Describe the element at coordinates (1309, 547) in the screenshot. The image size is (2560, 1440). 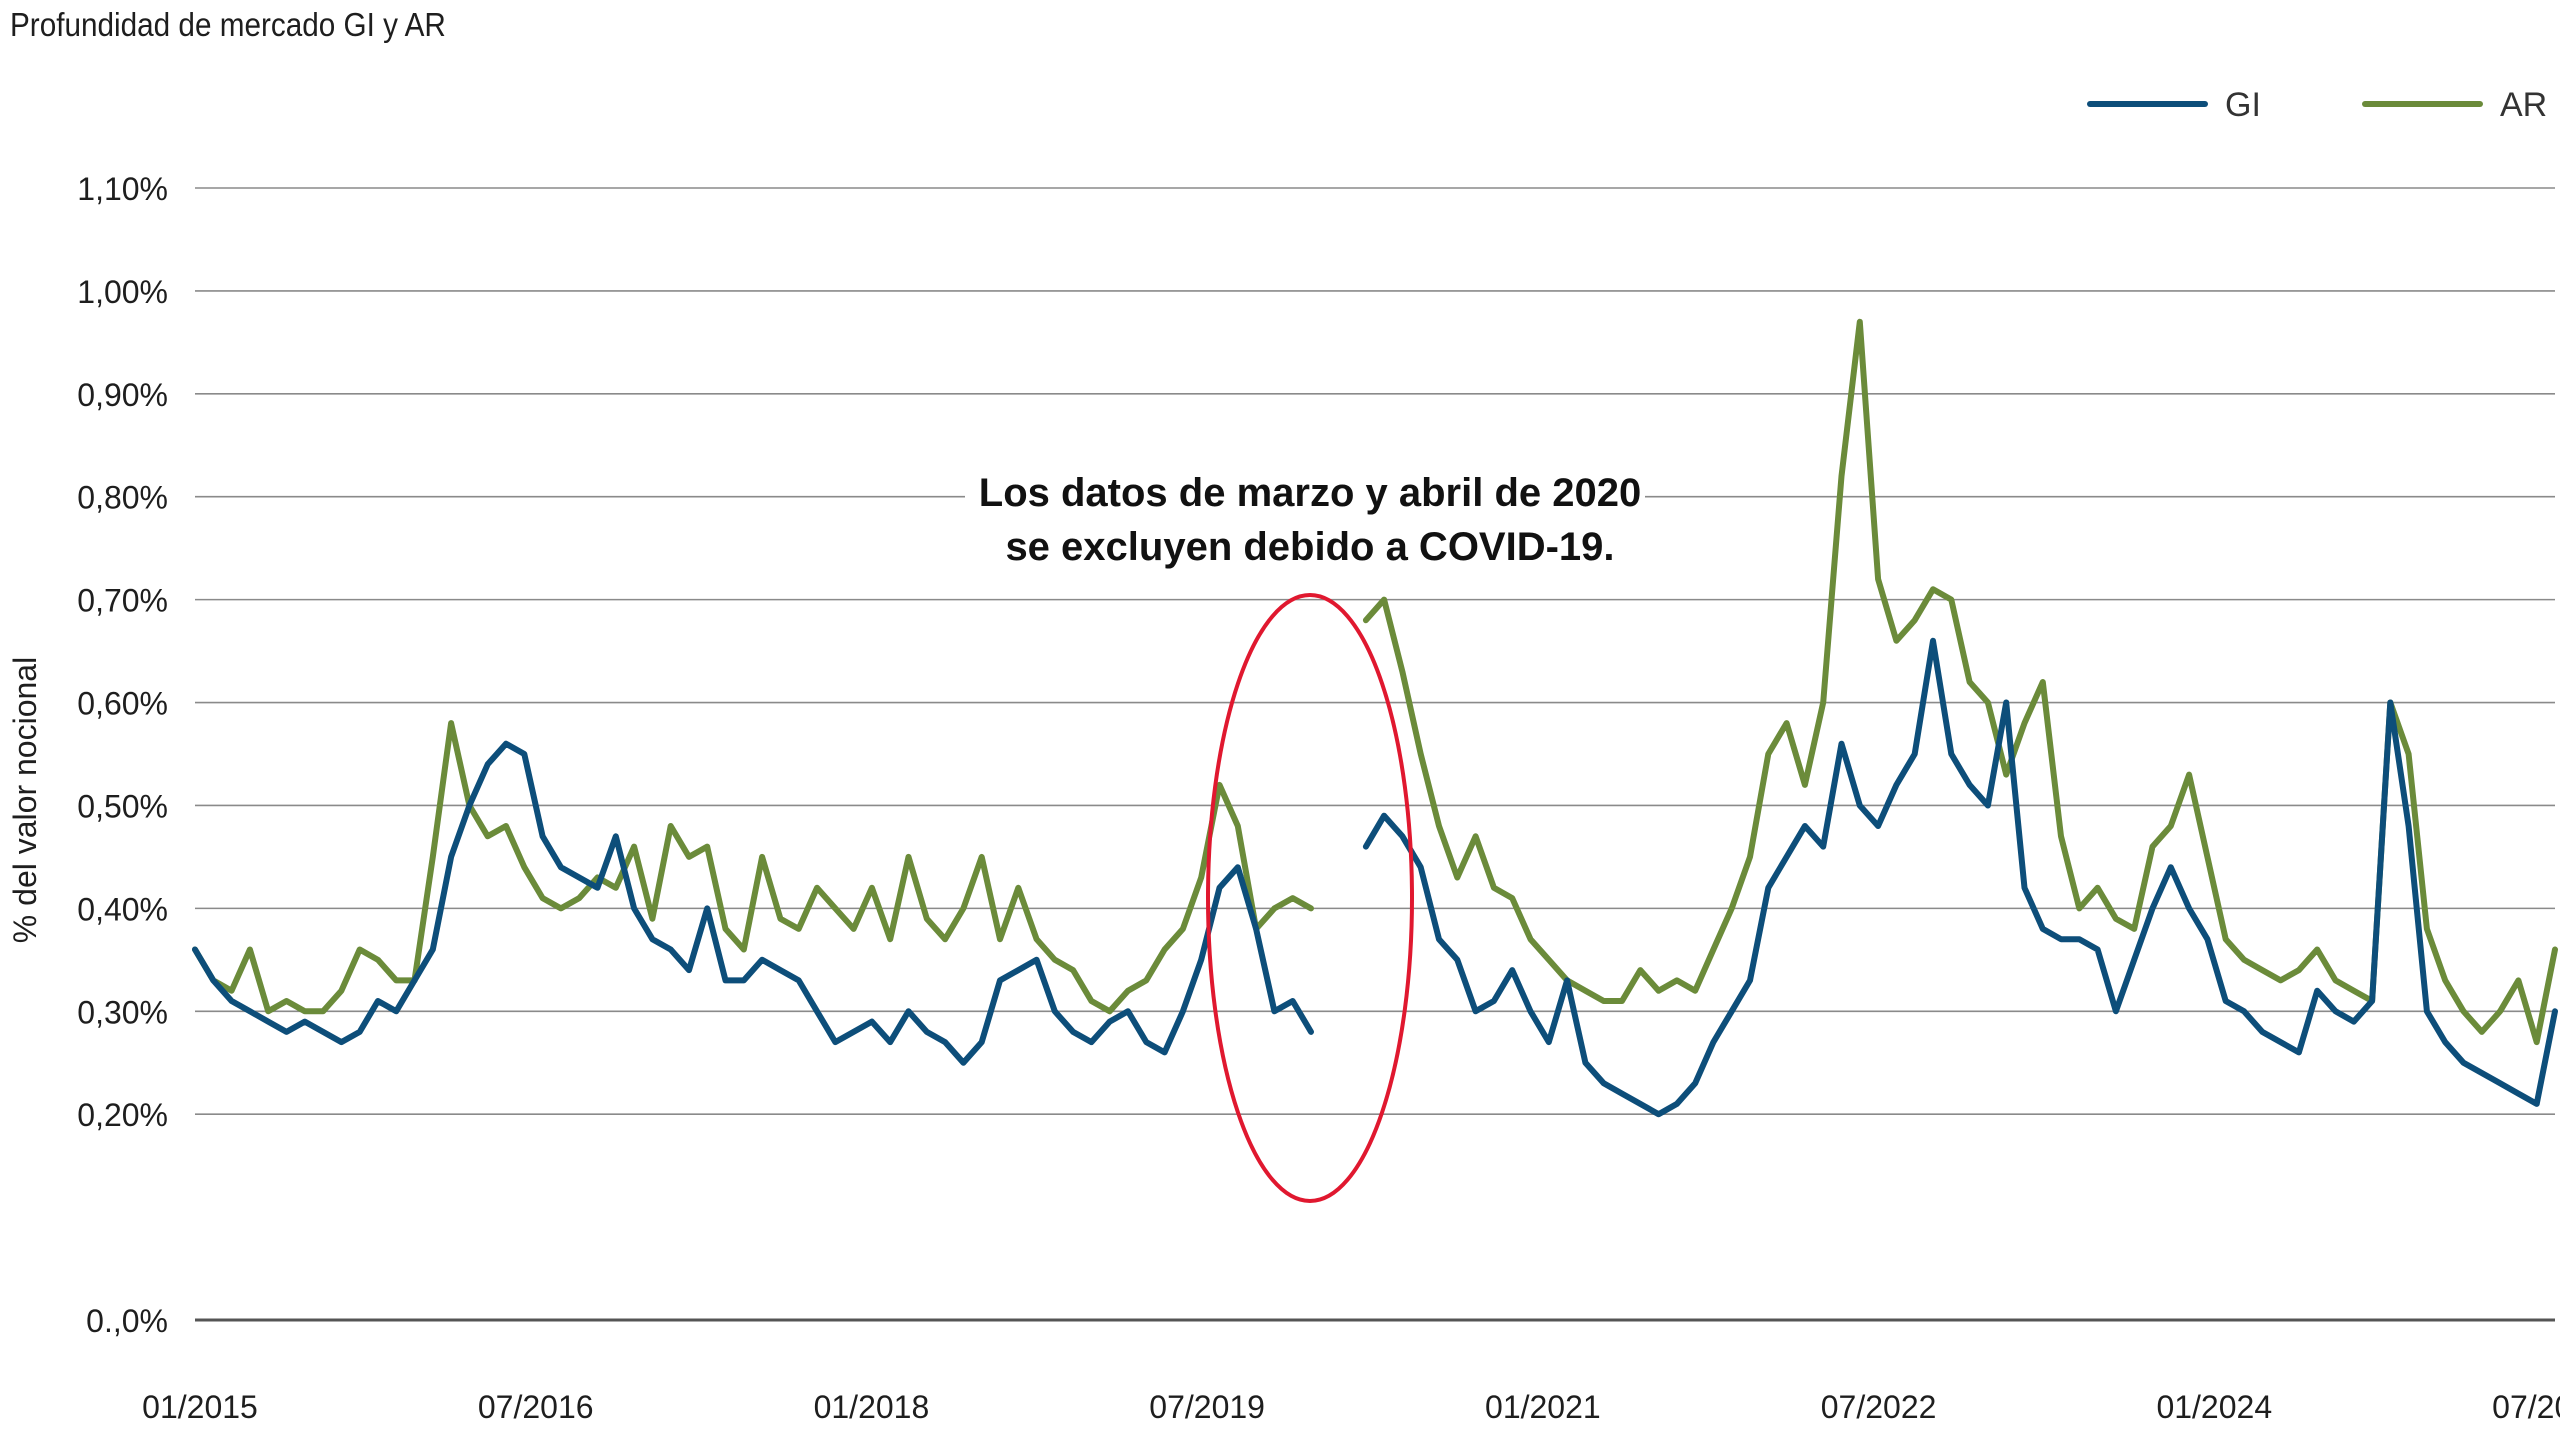
I see `annotation-text-line: se excluyen debido a COVID-19.` at that location.